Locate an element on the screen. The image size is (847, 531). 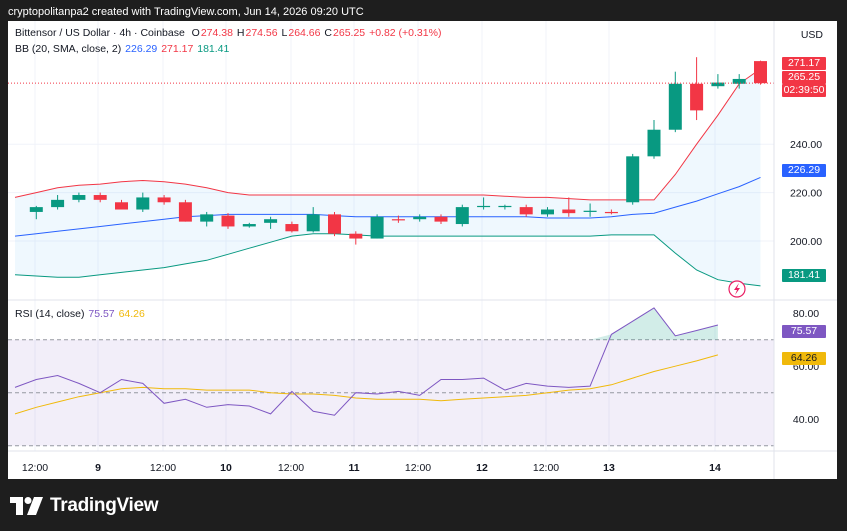
rsi-tick-label: 40.00 is located at coordinates (806, 420).